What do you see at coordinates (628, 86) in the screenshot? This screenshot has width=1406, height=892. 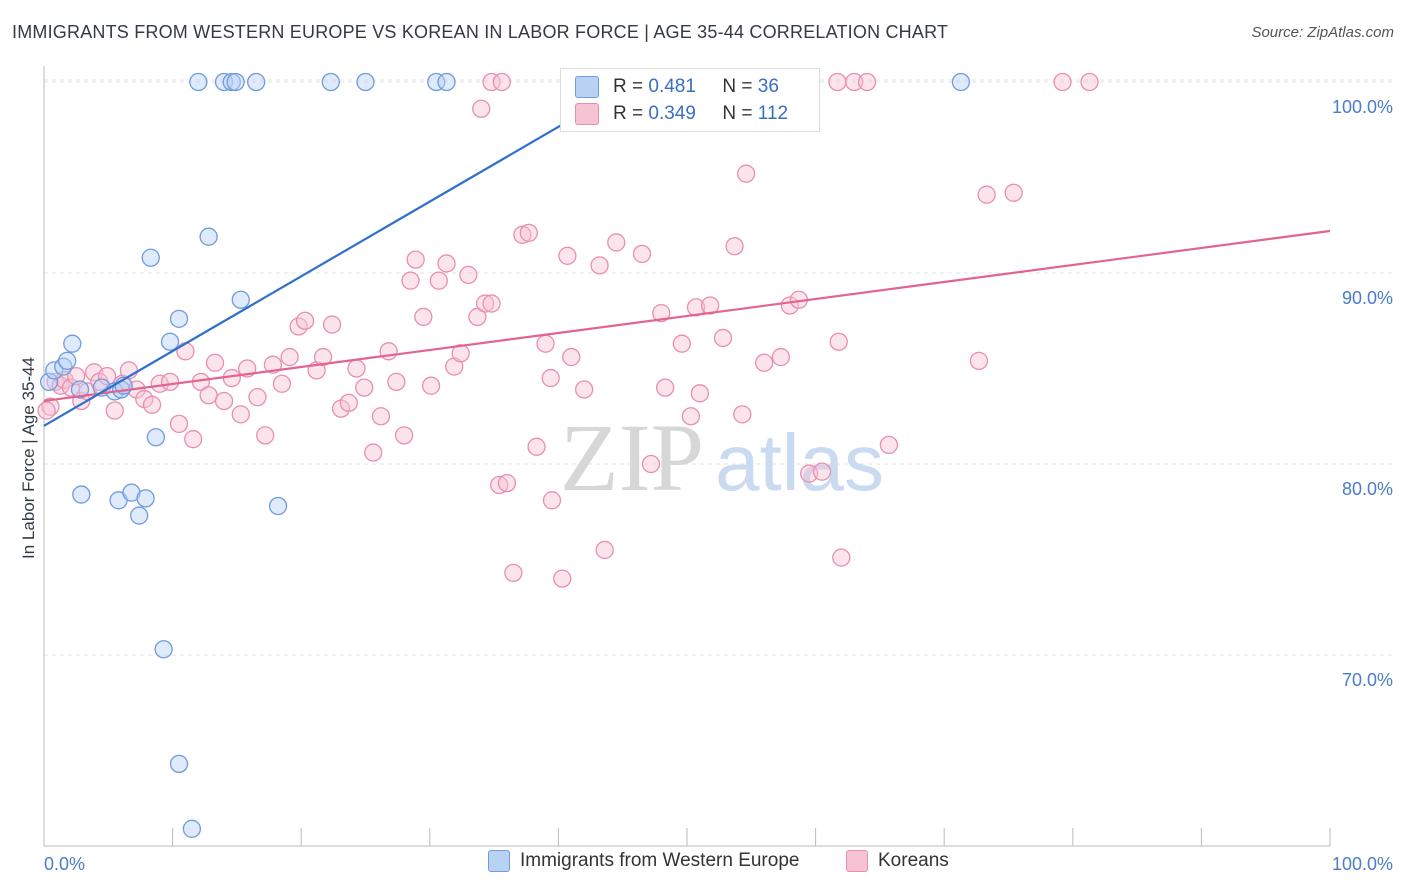 I see `blue-r-label: R =` at bounding box center [628, 86].